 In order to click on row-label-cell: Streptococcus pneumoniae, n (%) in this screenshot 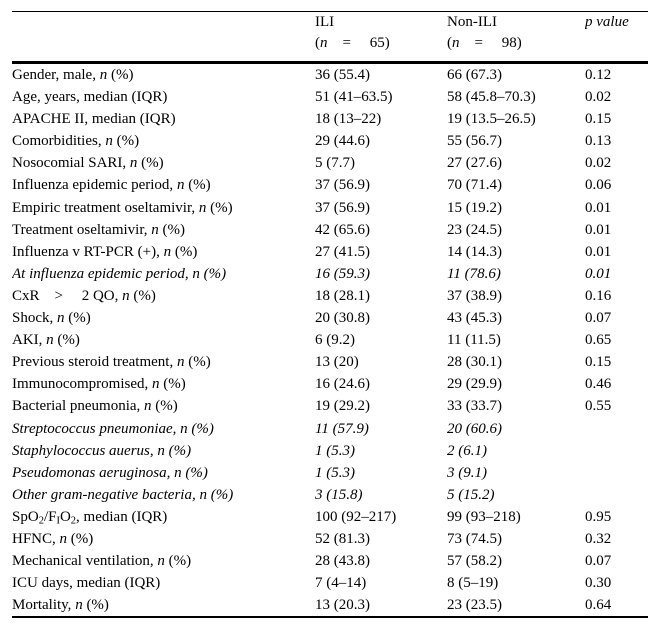, I will do `click(113, 428)`.